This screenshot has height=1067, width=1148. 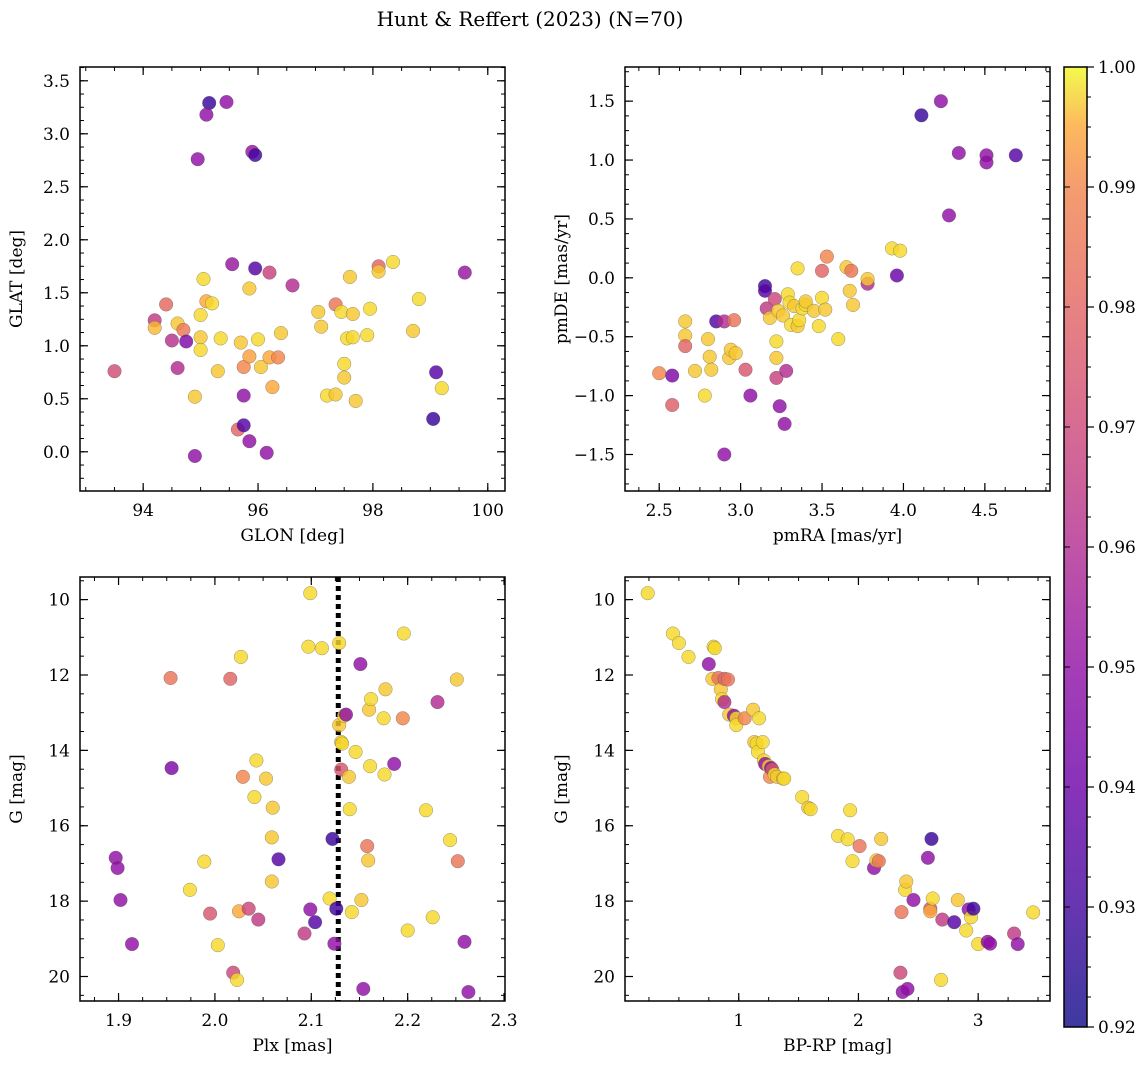 What do you see at coordinates (56, 188) in the screenshot?
I see `y-tick-label: 2.5` at bounding box center [56, 188].